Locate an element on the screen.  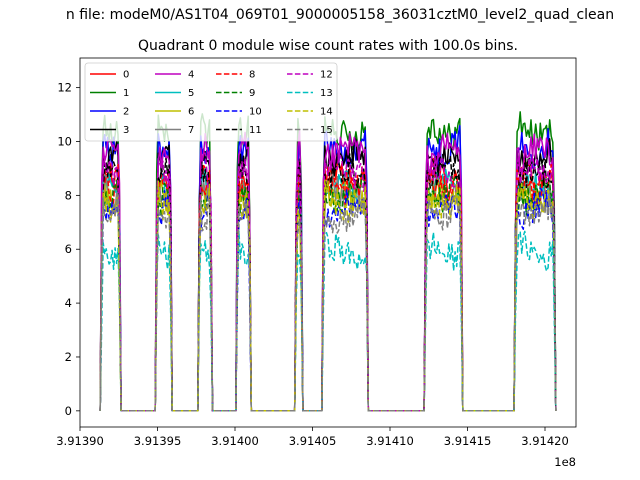
y-tick-label: 12 is located at coordinates (64, 88).